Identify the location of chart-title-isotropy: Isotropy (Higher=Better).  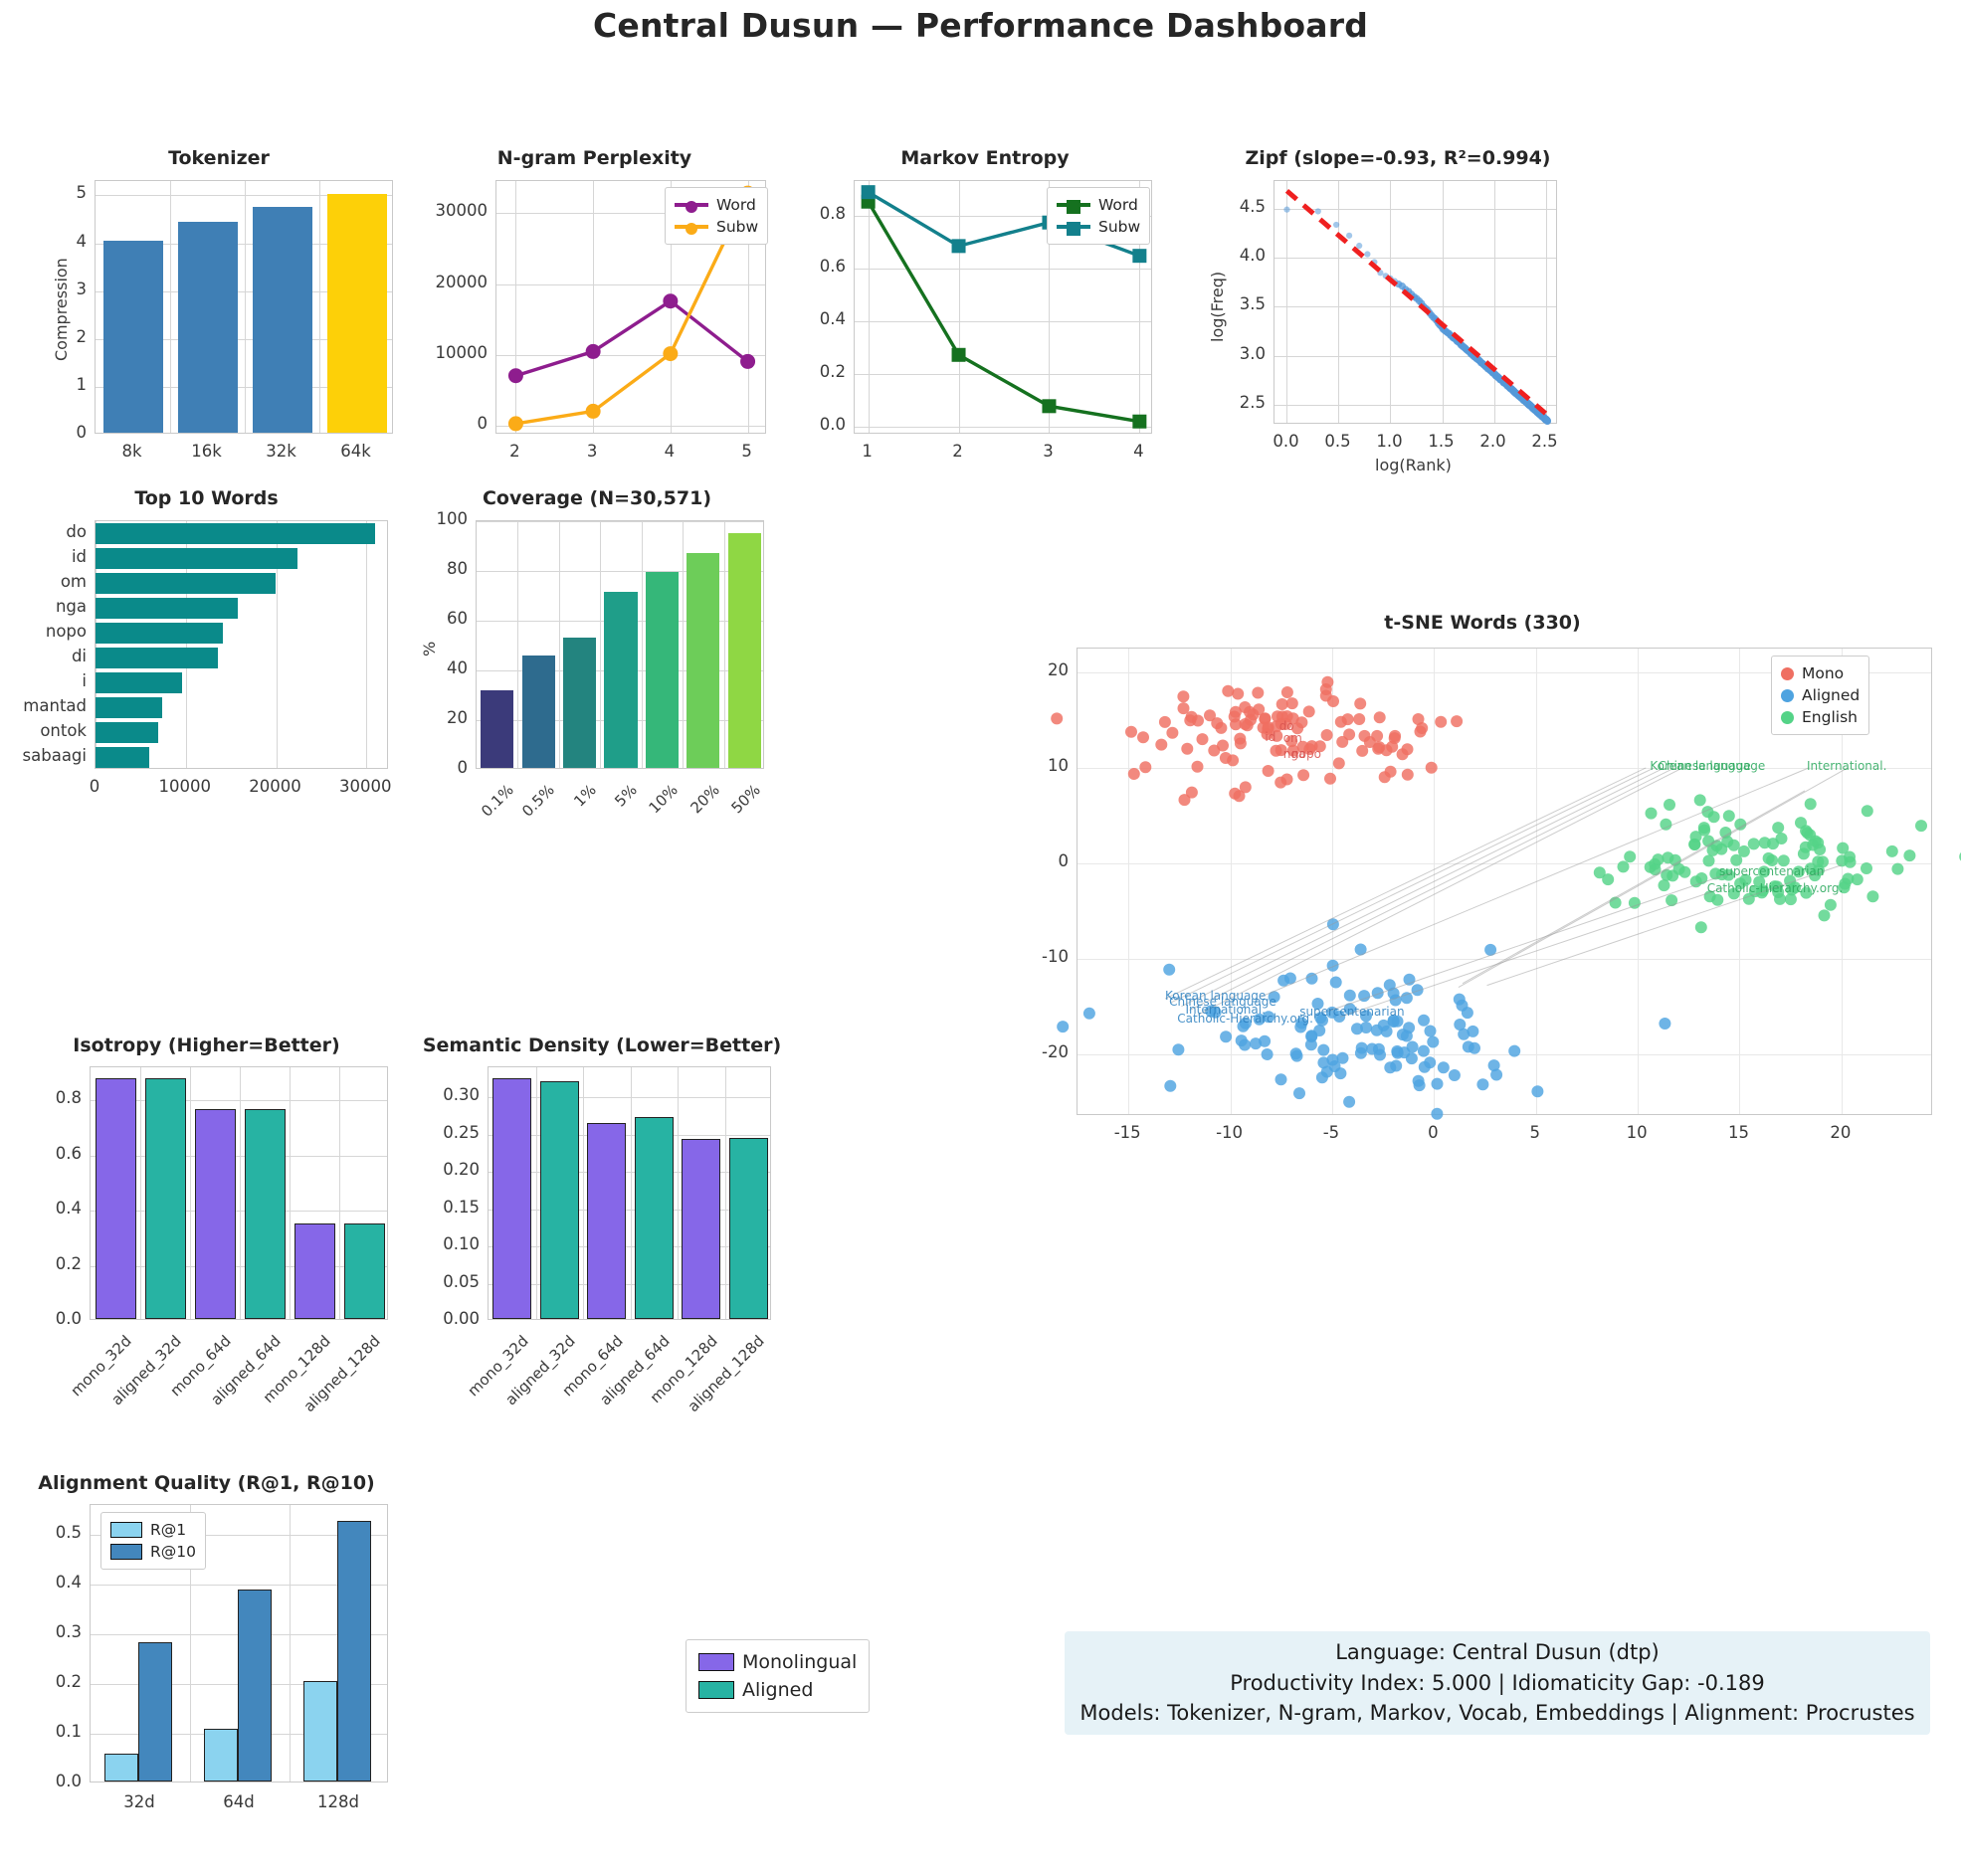
(206, 1045).